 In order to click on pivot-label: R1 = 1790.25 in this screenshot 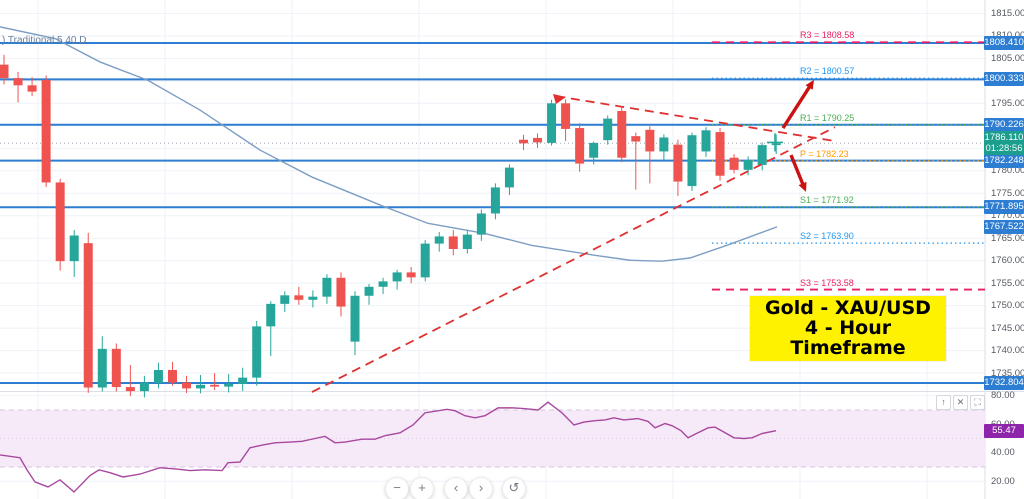, I will do `click(827, 117)`.